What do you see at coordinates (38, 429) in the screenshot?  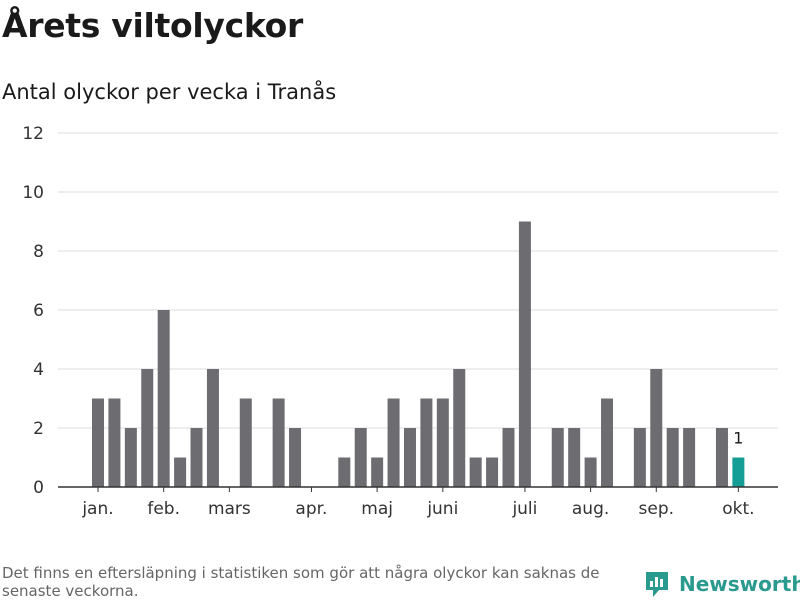 I see `y-tick-label: 2` at bounding box center [38, 429].